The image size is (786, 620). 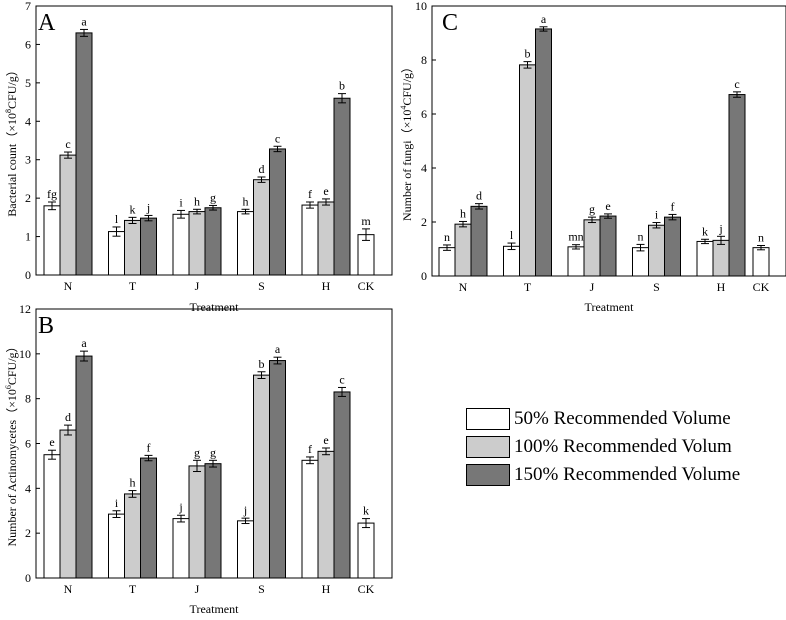 What do you see at coordinates (68, 417) in the screenshot?
I see `panel-b-letter-n-s1: d` at bounding box center [68, 417].